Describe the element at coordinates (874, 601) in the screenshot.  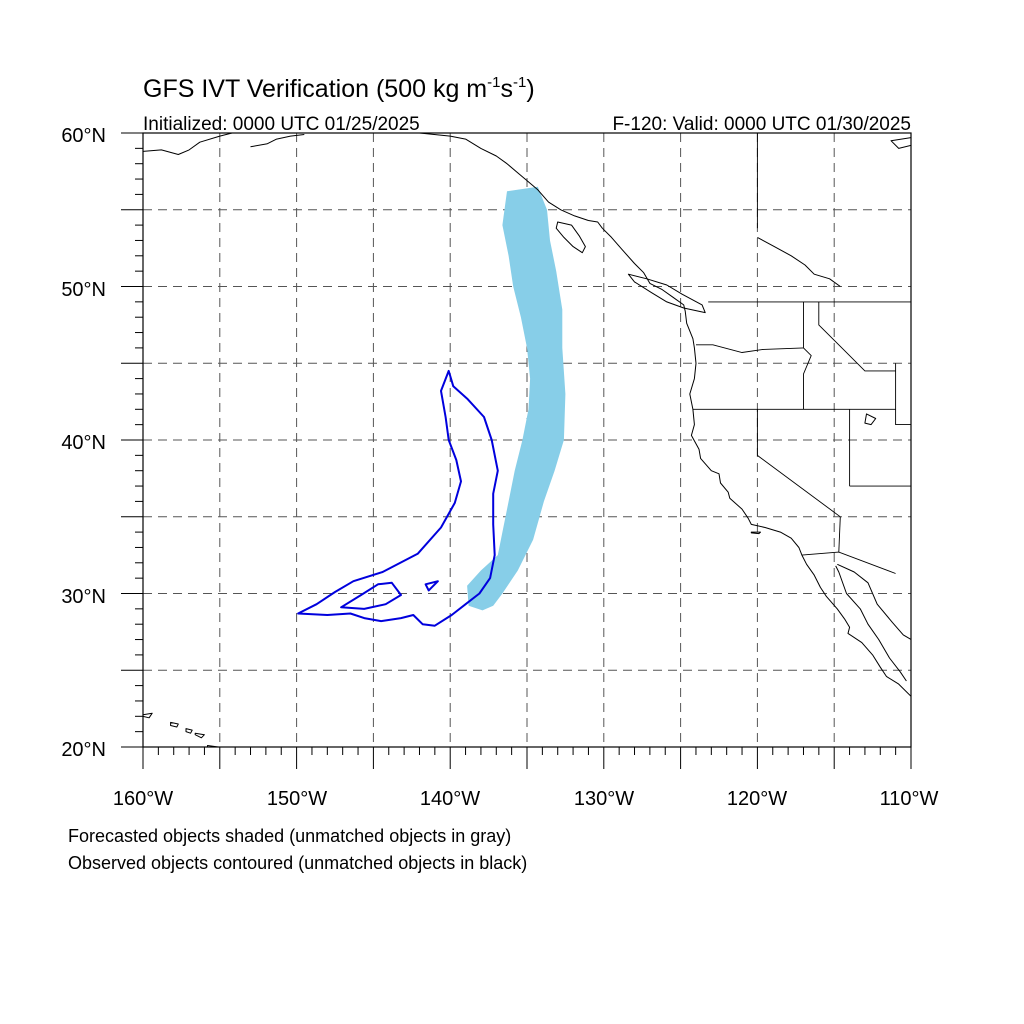
I see `coastline-gulf-california-east` at that location.